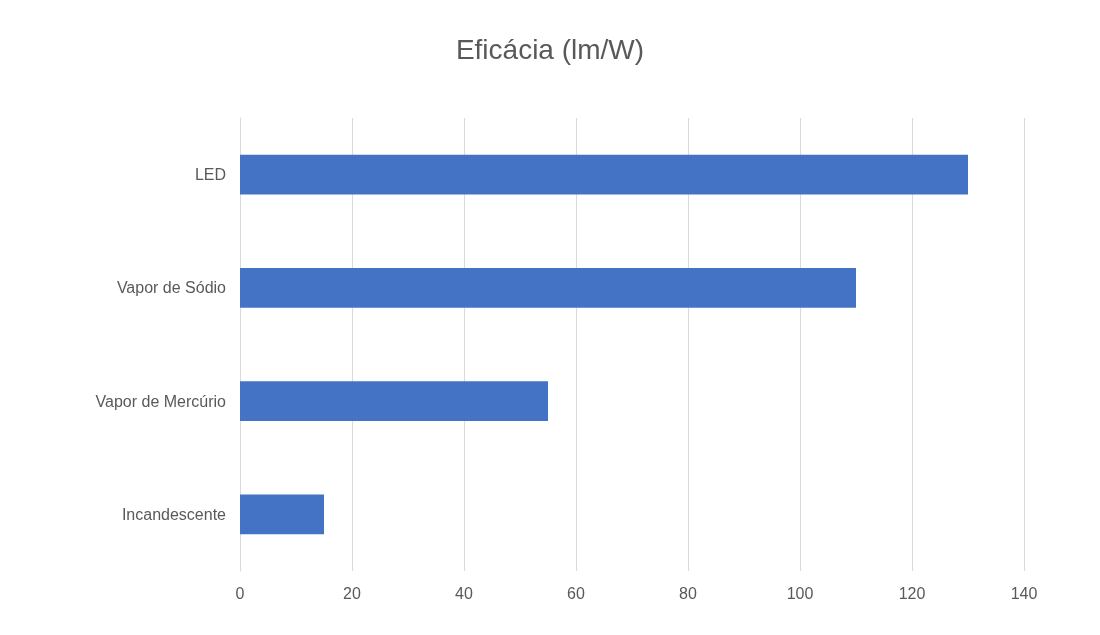 This screenshot has height=635, width=1100. What do you see at coordinates (550, 49) in the screenshot?
I see `chart-title: Eficácia (lm/W)` at bounding box center [550, 49].